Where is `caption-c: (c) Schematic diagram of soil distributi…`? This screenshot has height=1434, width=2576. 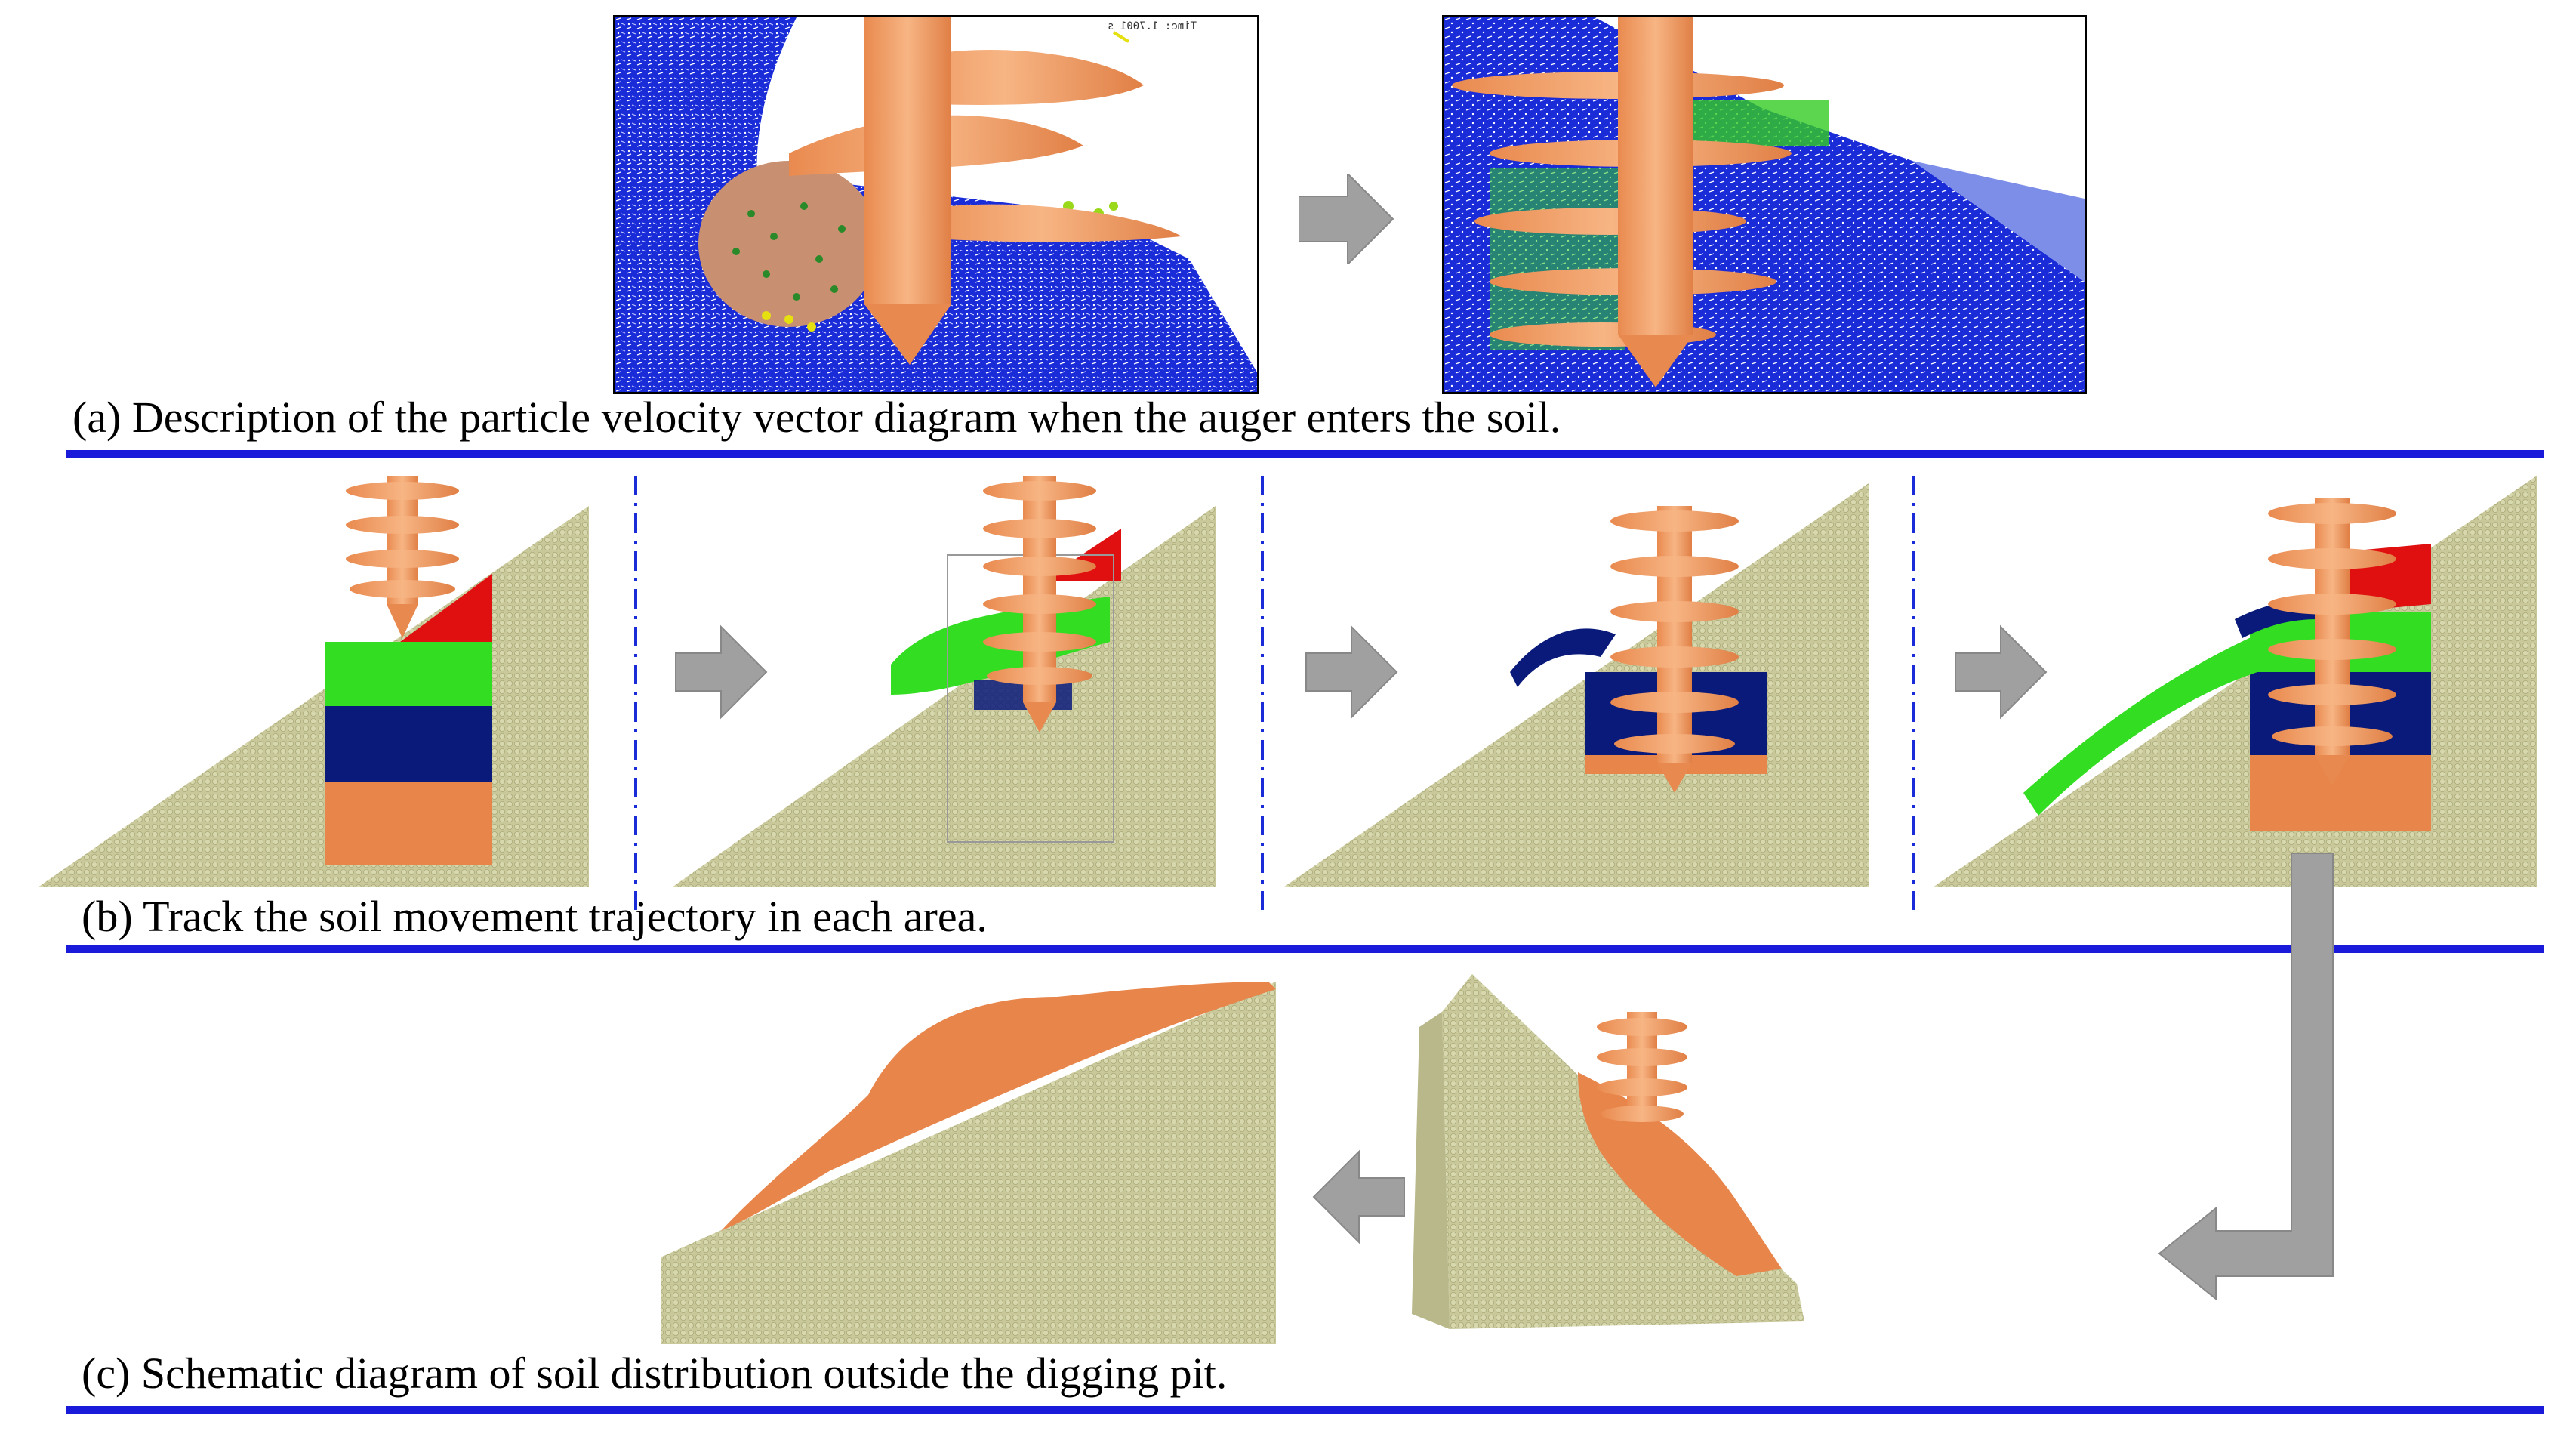 caption-c: (c) Schematic diagram of soil distributi… is located at coordinates (655, 1373).